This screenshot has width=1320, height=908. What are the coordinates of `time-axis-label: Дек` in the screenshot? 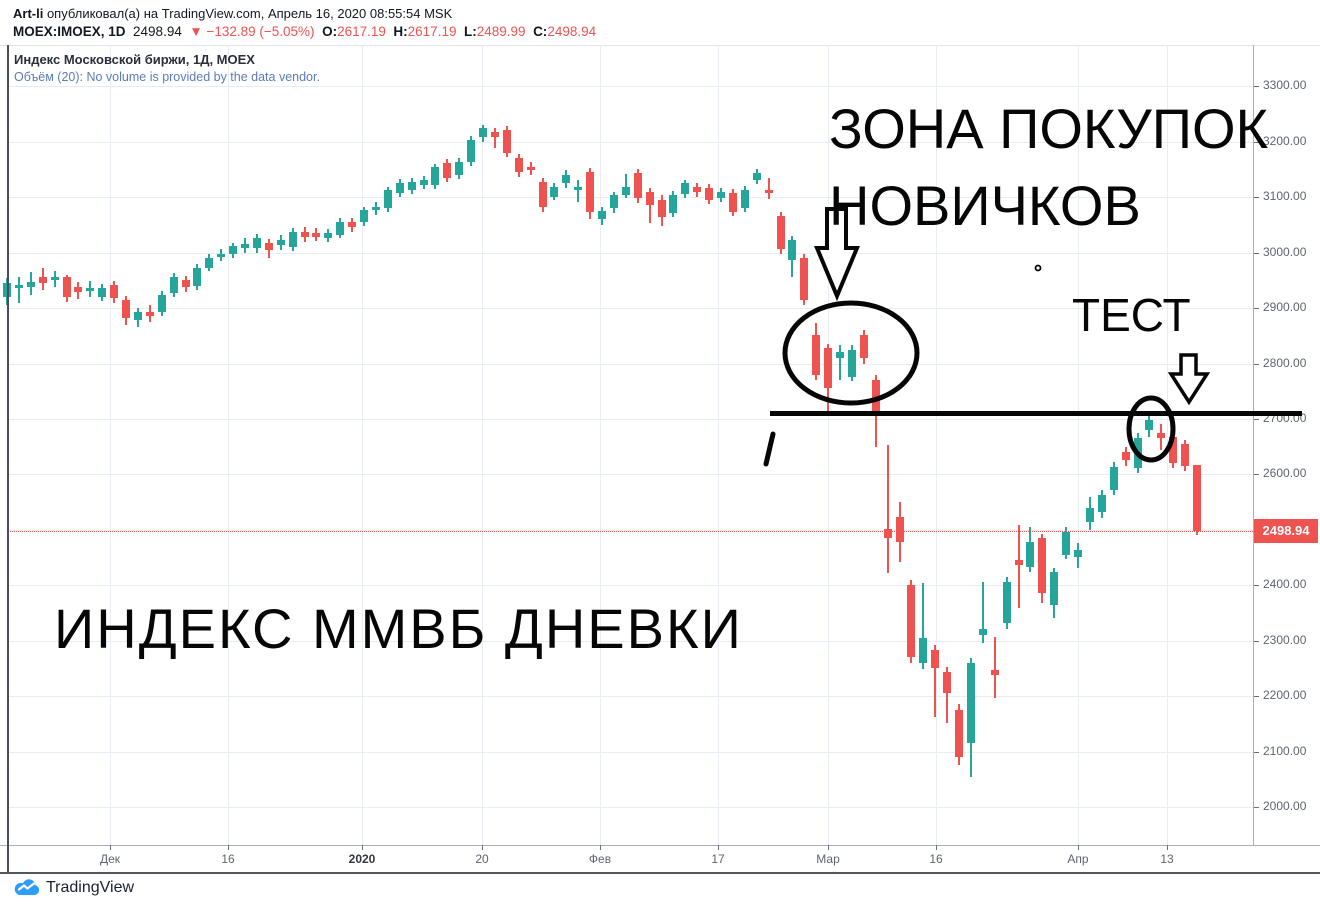 It's located at (110, 859).